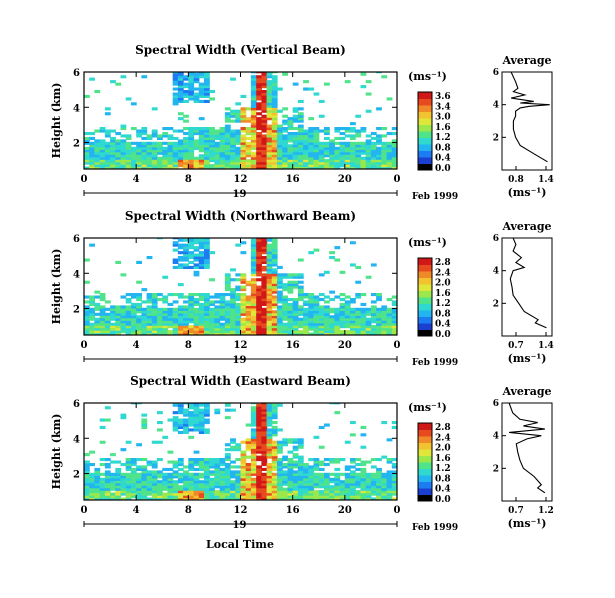  What do you see at coordinates (528, 283) in the screenshot?
I see `profile-line` at bounding box center [528, 283].